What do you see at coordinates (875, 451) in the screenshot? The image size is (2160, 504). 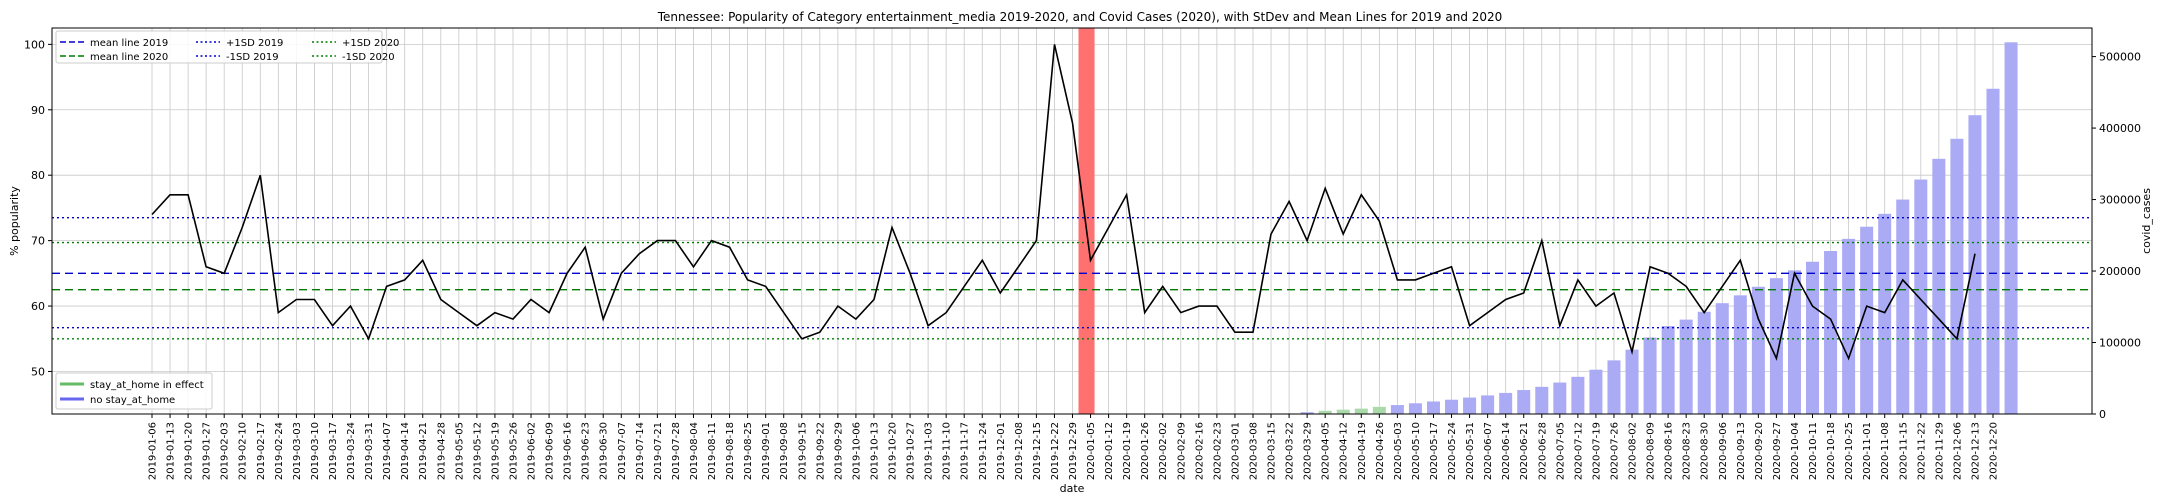 I see `x-tick-label: 2019-10-13` at bounding box center [875, 451].